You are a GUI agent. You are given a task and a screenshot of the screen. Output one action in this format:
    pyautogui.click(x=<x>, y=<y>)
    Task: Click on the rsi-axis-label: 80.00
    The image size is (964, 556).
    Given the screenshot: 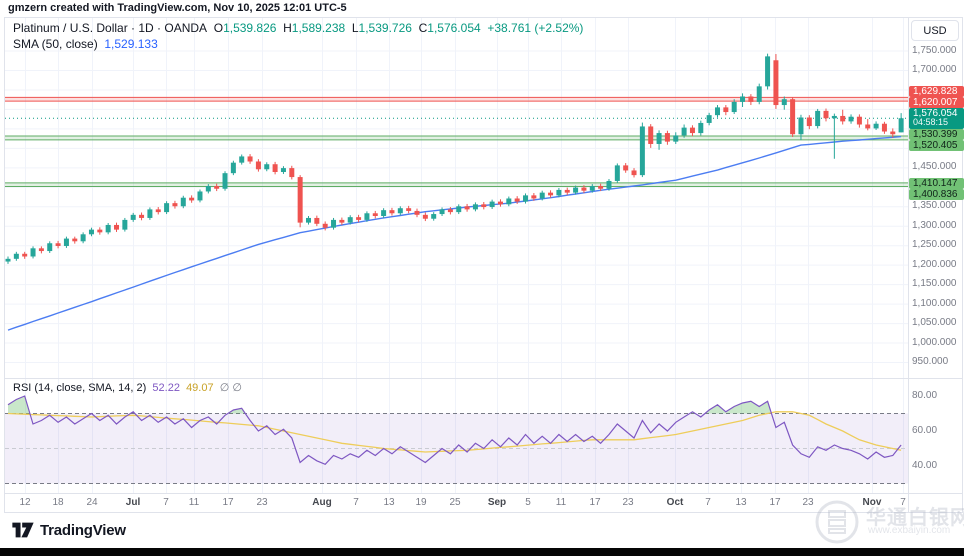 What is the action you would take?
    pyautogui.click(x=925, y=395)
    